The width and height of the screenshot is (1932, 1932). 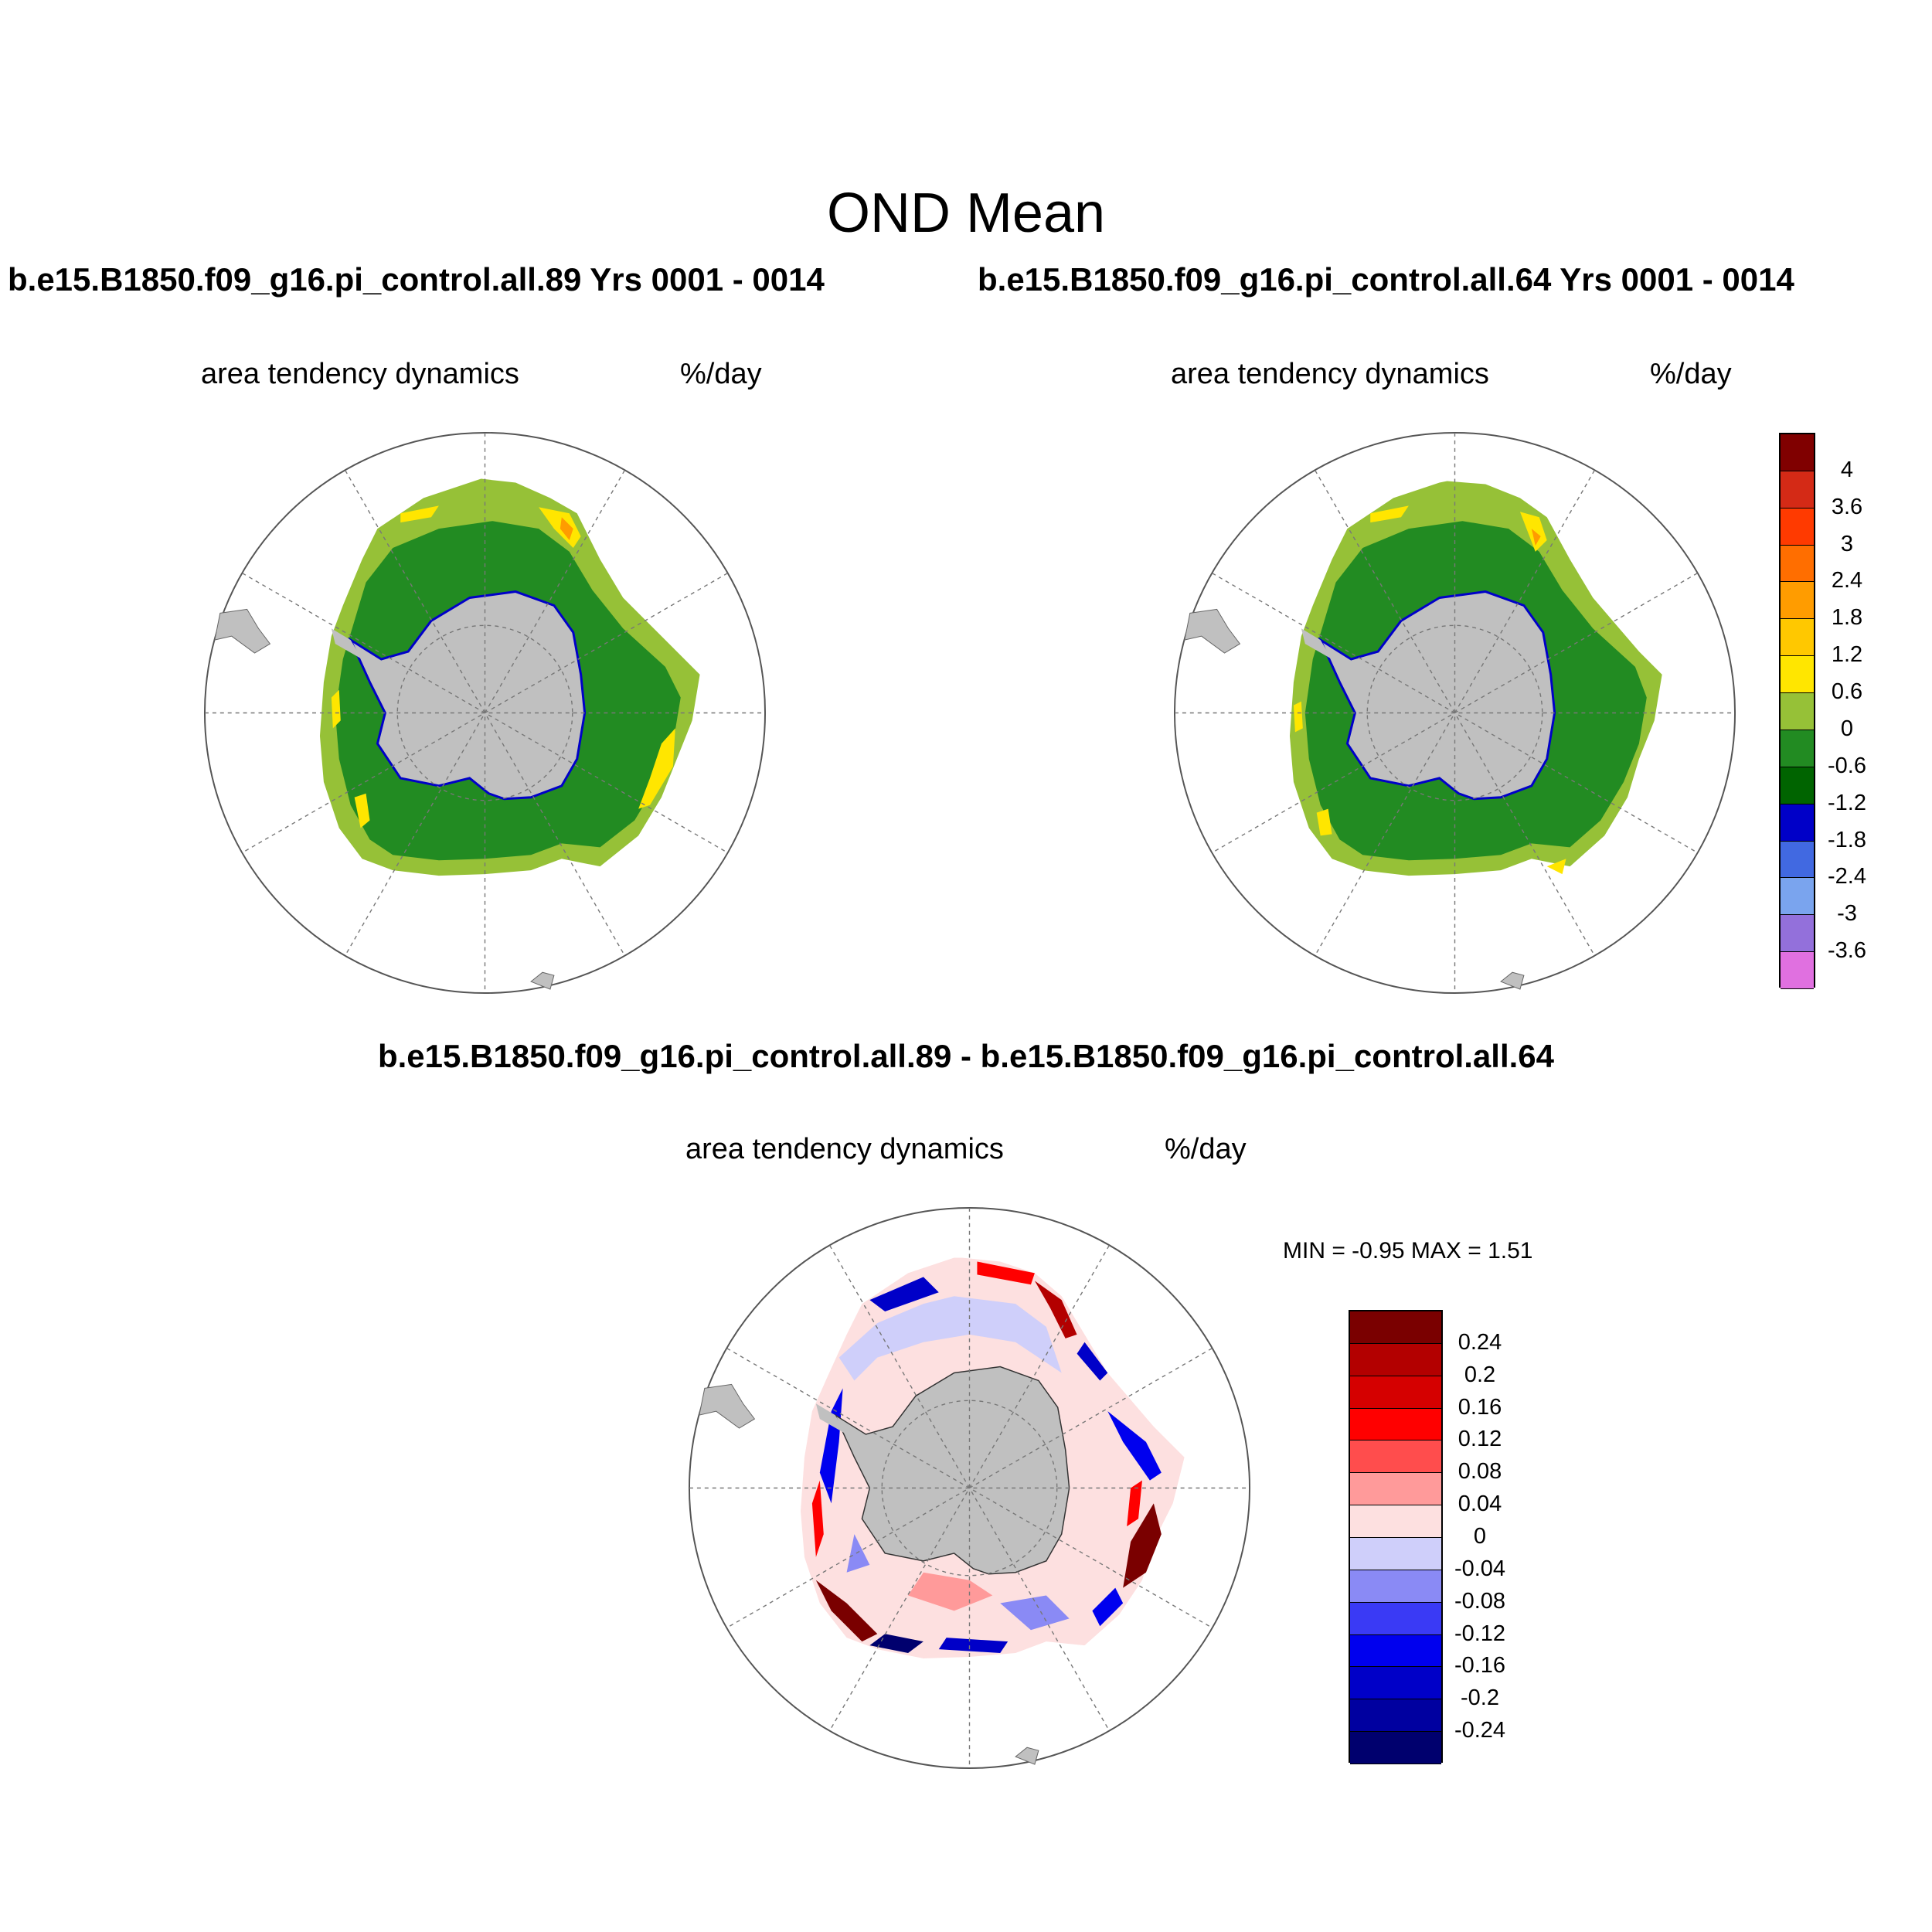 I want to click on left-polar-map, so click(x=485, y=713).